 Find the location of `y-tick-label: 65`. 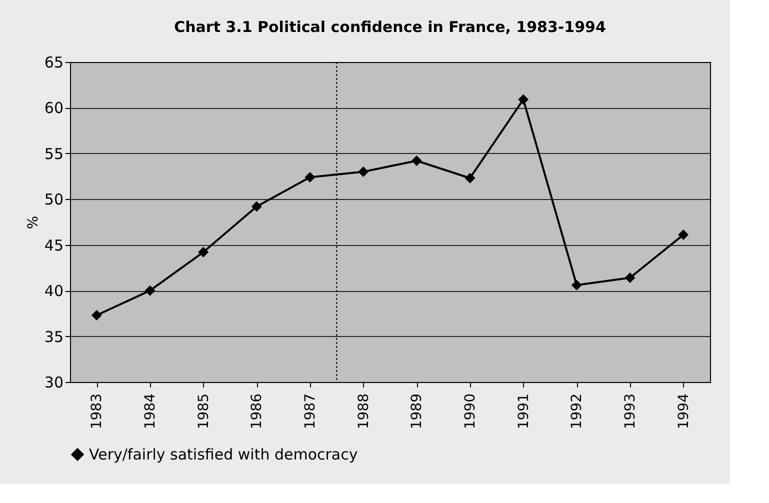

y-tick-label: 65 is located at coordinates (54, 63).